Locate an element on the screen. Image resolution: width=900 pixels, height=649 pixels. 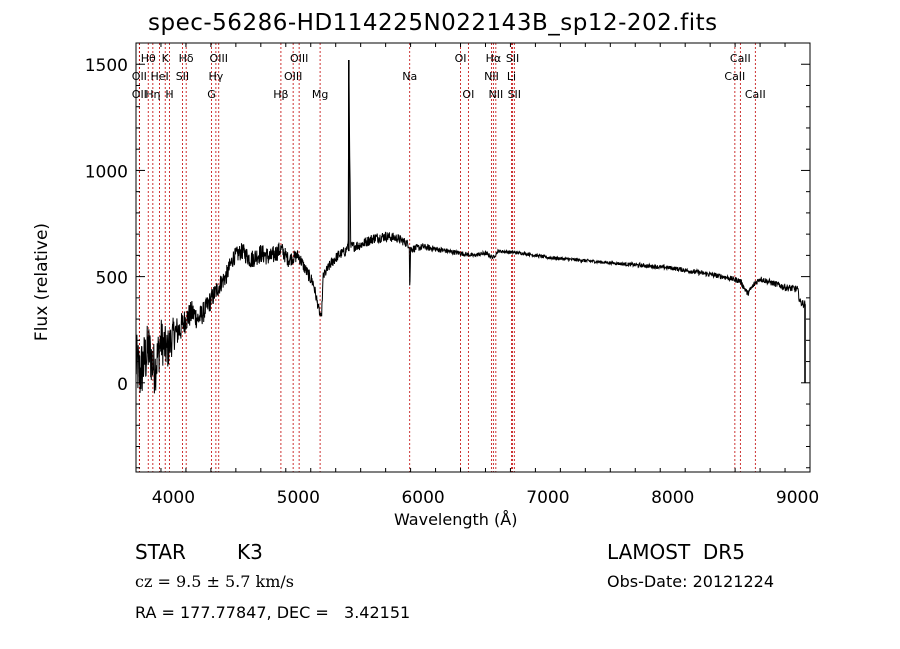
object-subclass: K3 is located at coordinates (250, 552).